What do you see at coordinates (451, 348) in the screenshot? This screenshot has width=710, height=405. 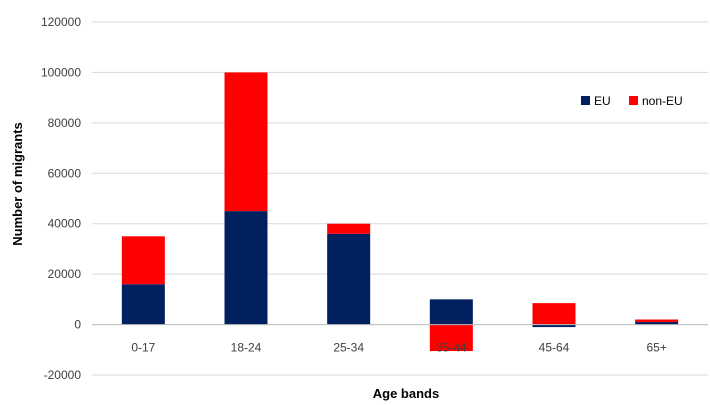 I see `x-tick-label: 35-44` at bounding box center [451, 348].